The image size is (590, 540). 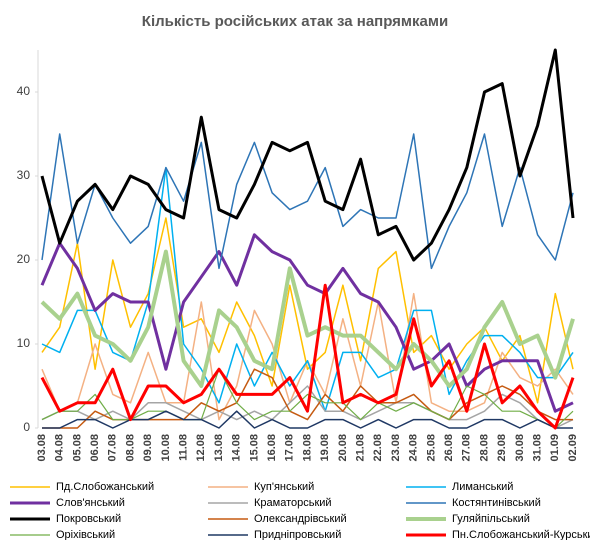 I want to click on legend-label: Пд.Слобожанський, so click(x=105, y=487).